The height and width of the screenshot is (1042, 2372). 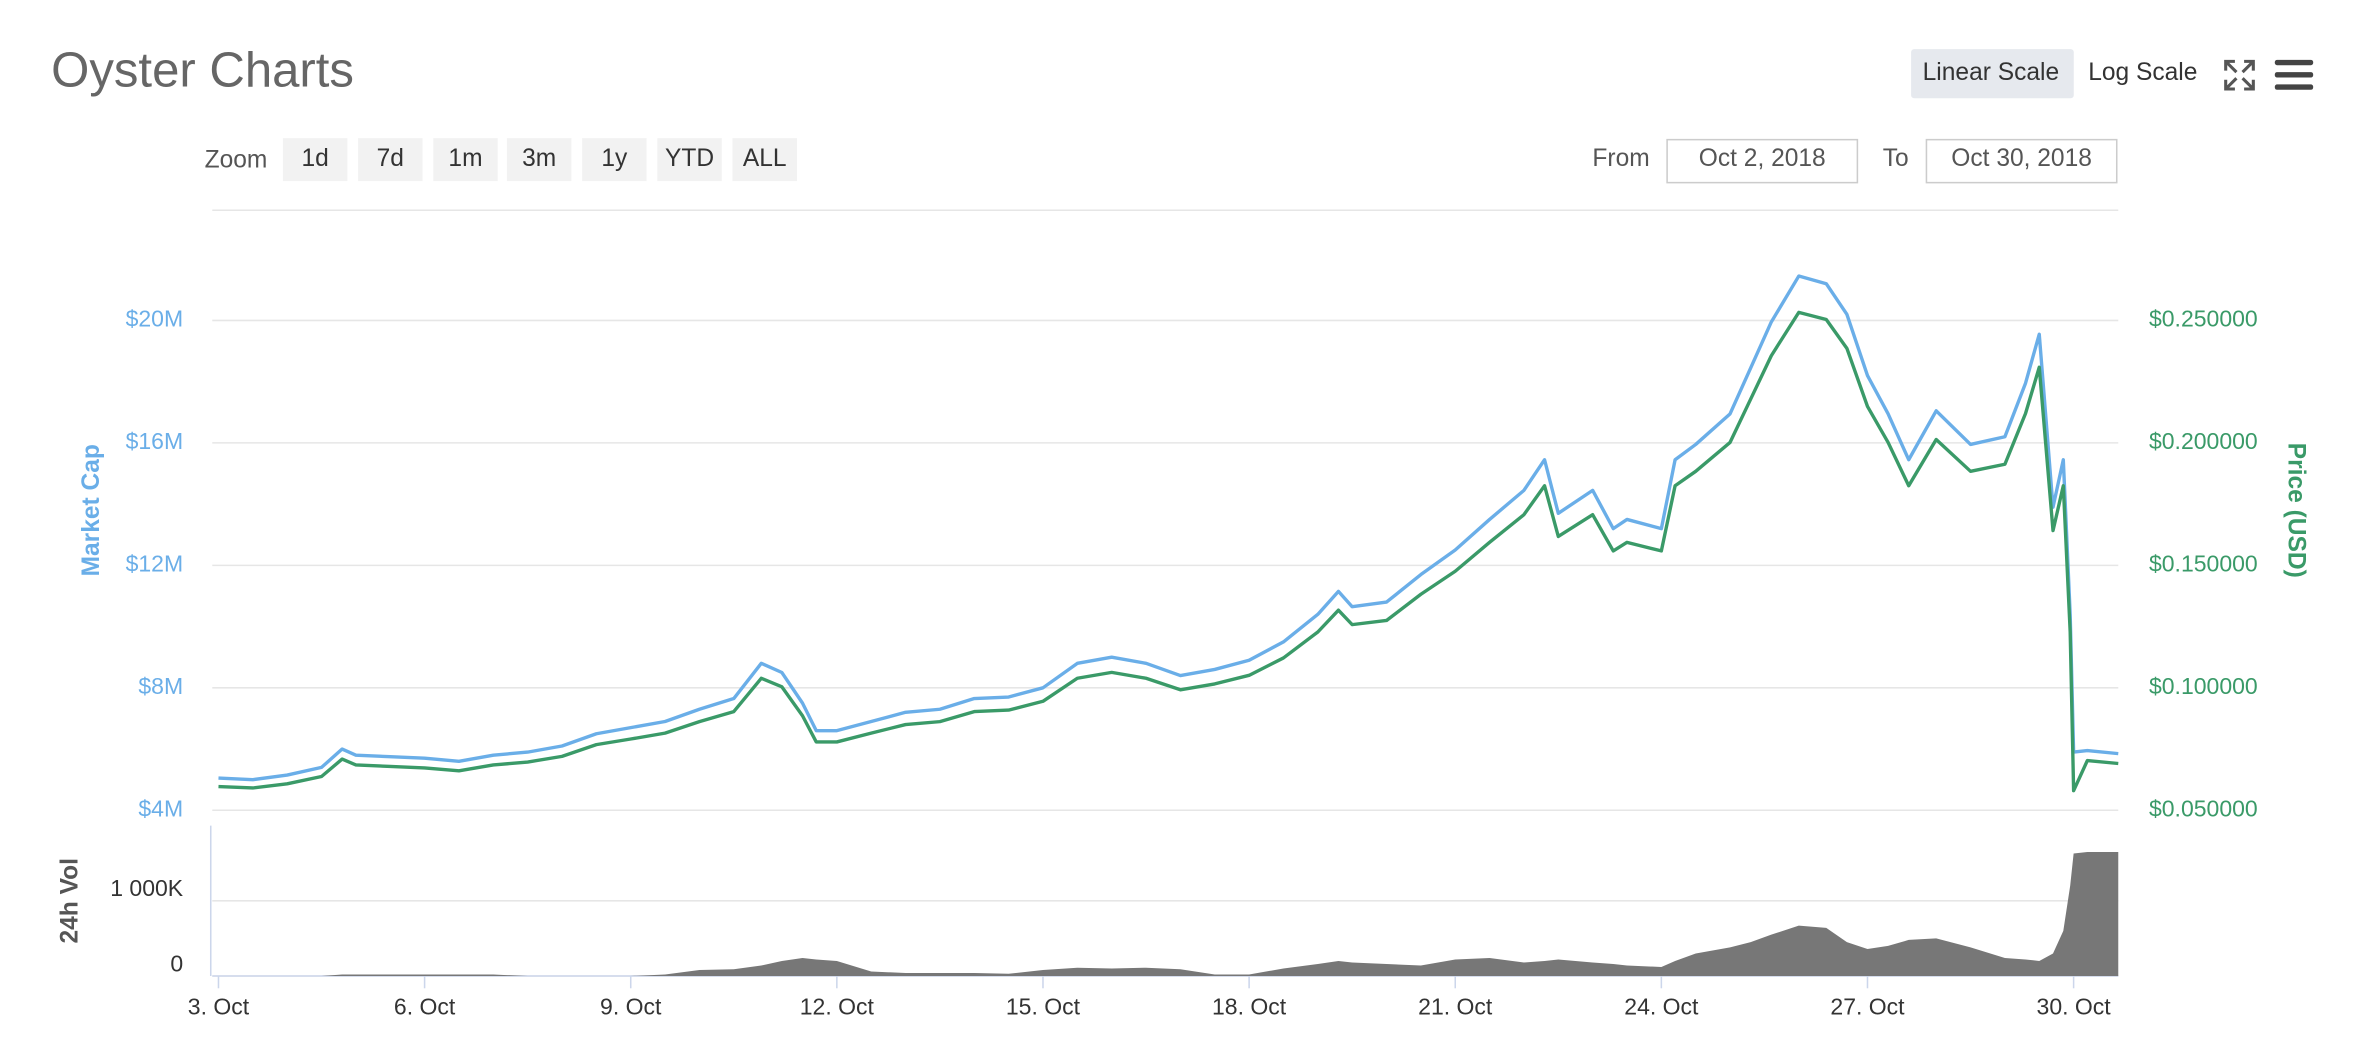 I want to click on y-tick-label: 1 000K, so click(x=147, y=888).